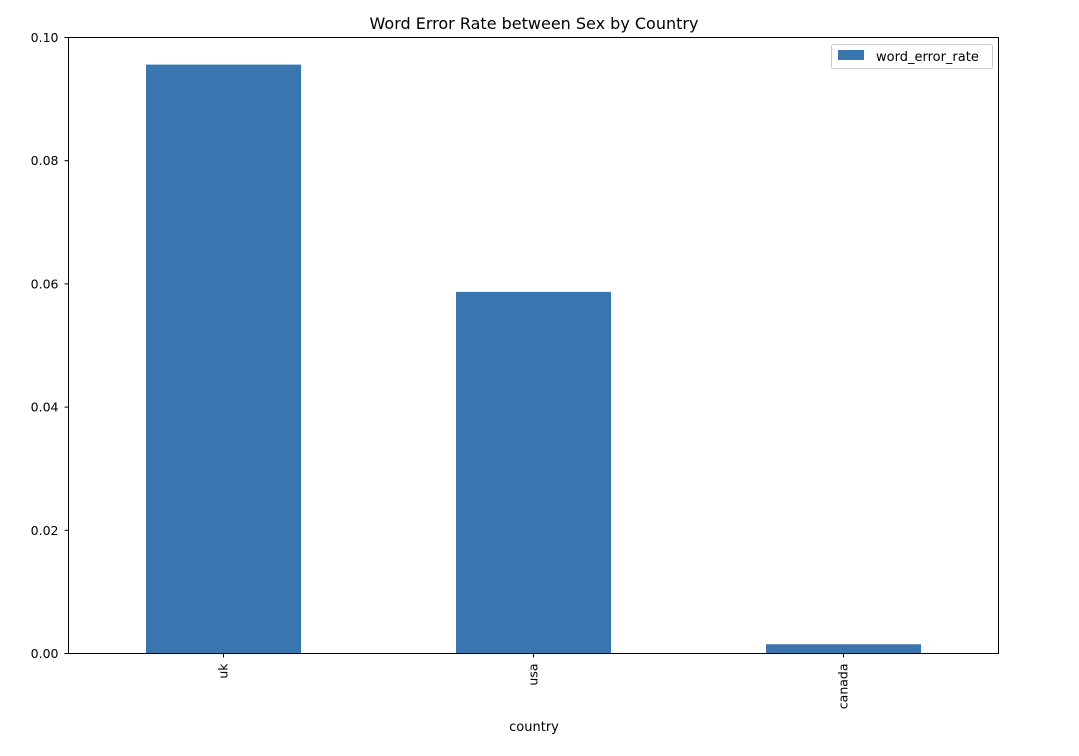  What do you see at coordinates (50, 345) in the screenshot?
I see `y-axis-ticks: 0.00 0.02 0.04 0.06 0.08 0.10` at bounding box center [50, 345].